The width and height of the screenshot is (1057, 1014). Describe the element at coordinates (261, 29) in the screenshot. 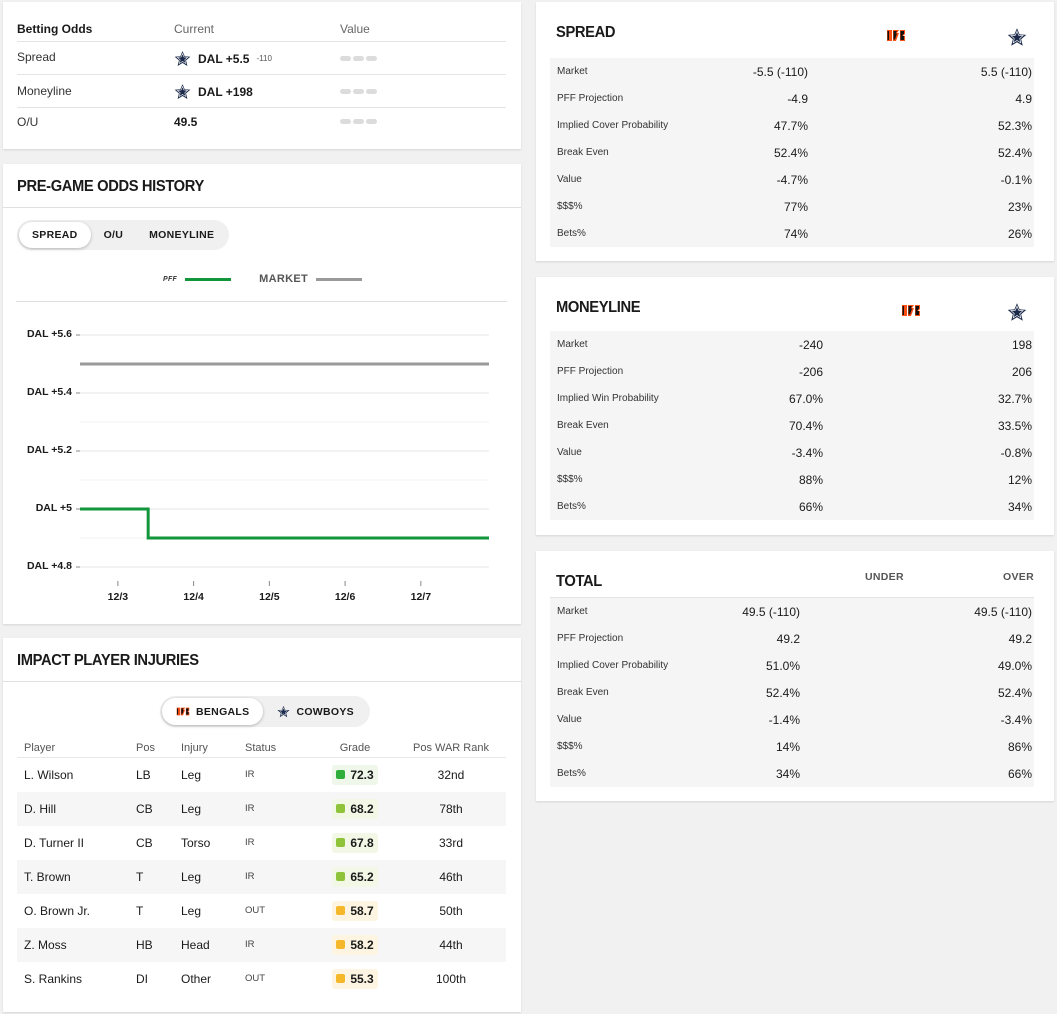

I see `odds-header: Betting Odds Current Value` at that location.